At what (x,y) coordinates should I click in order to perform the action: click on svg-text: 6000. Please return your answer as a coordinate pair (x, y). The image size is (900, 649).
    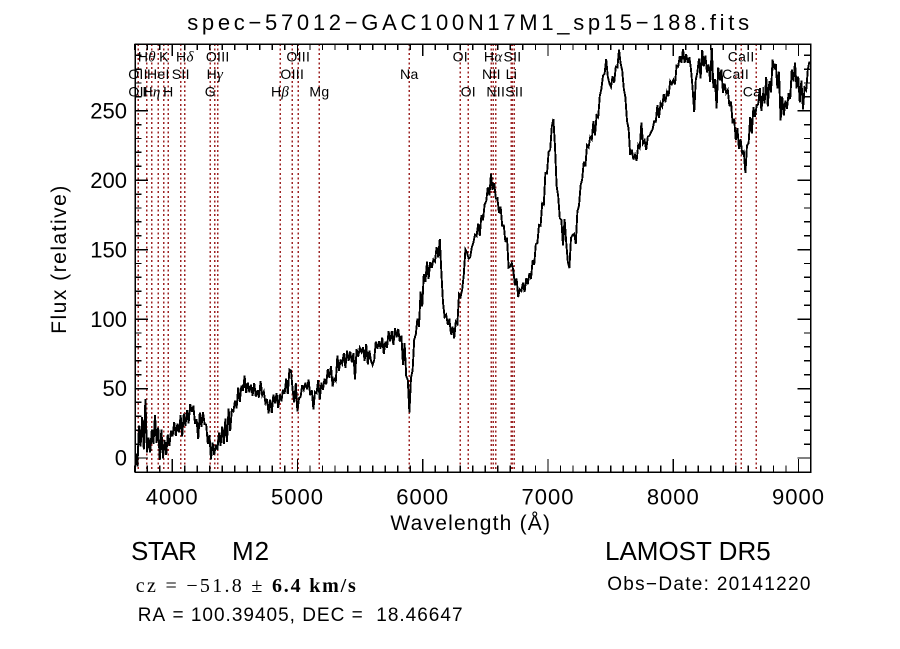
    Looking at the image, I should click on (422, 496).